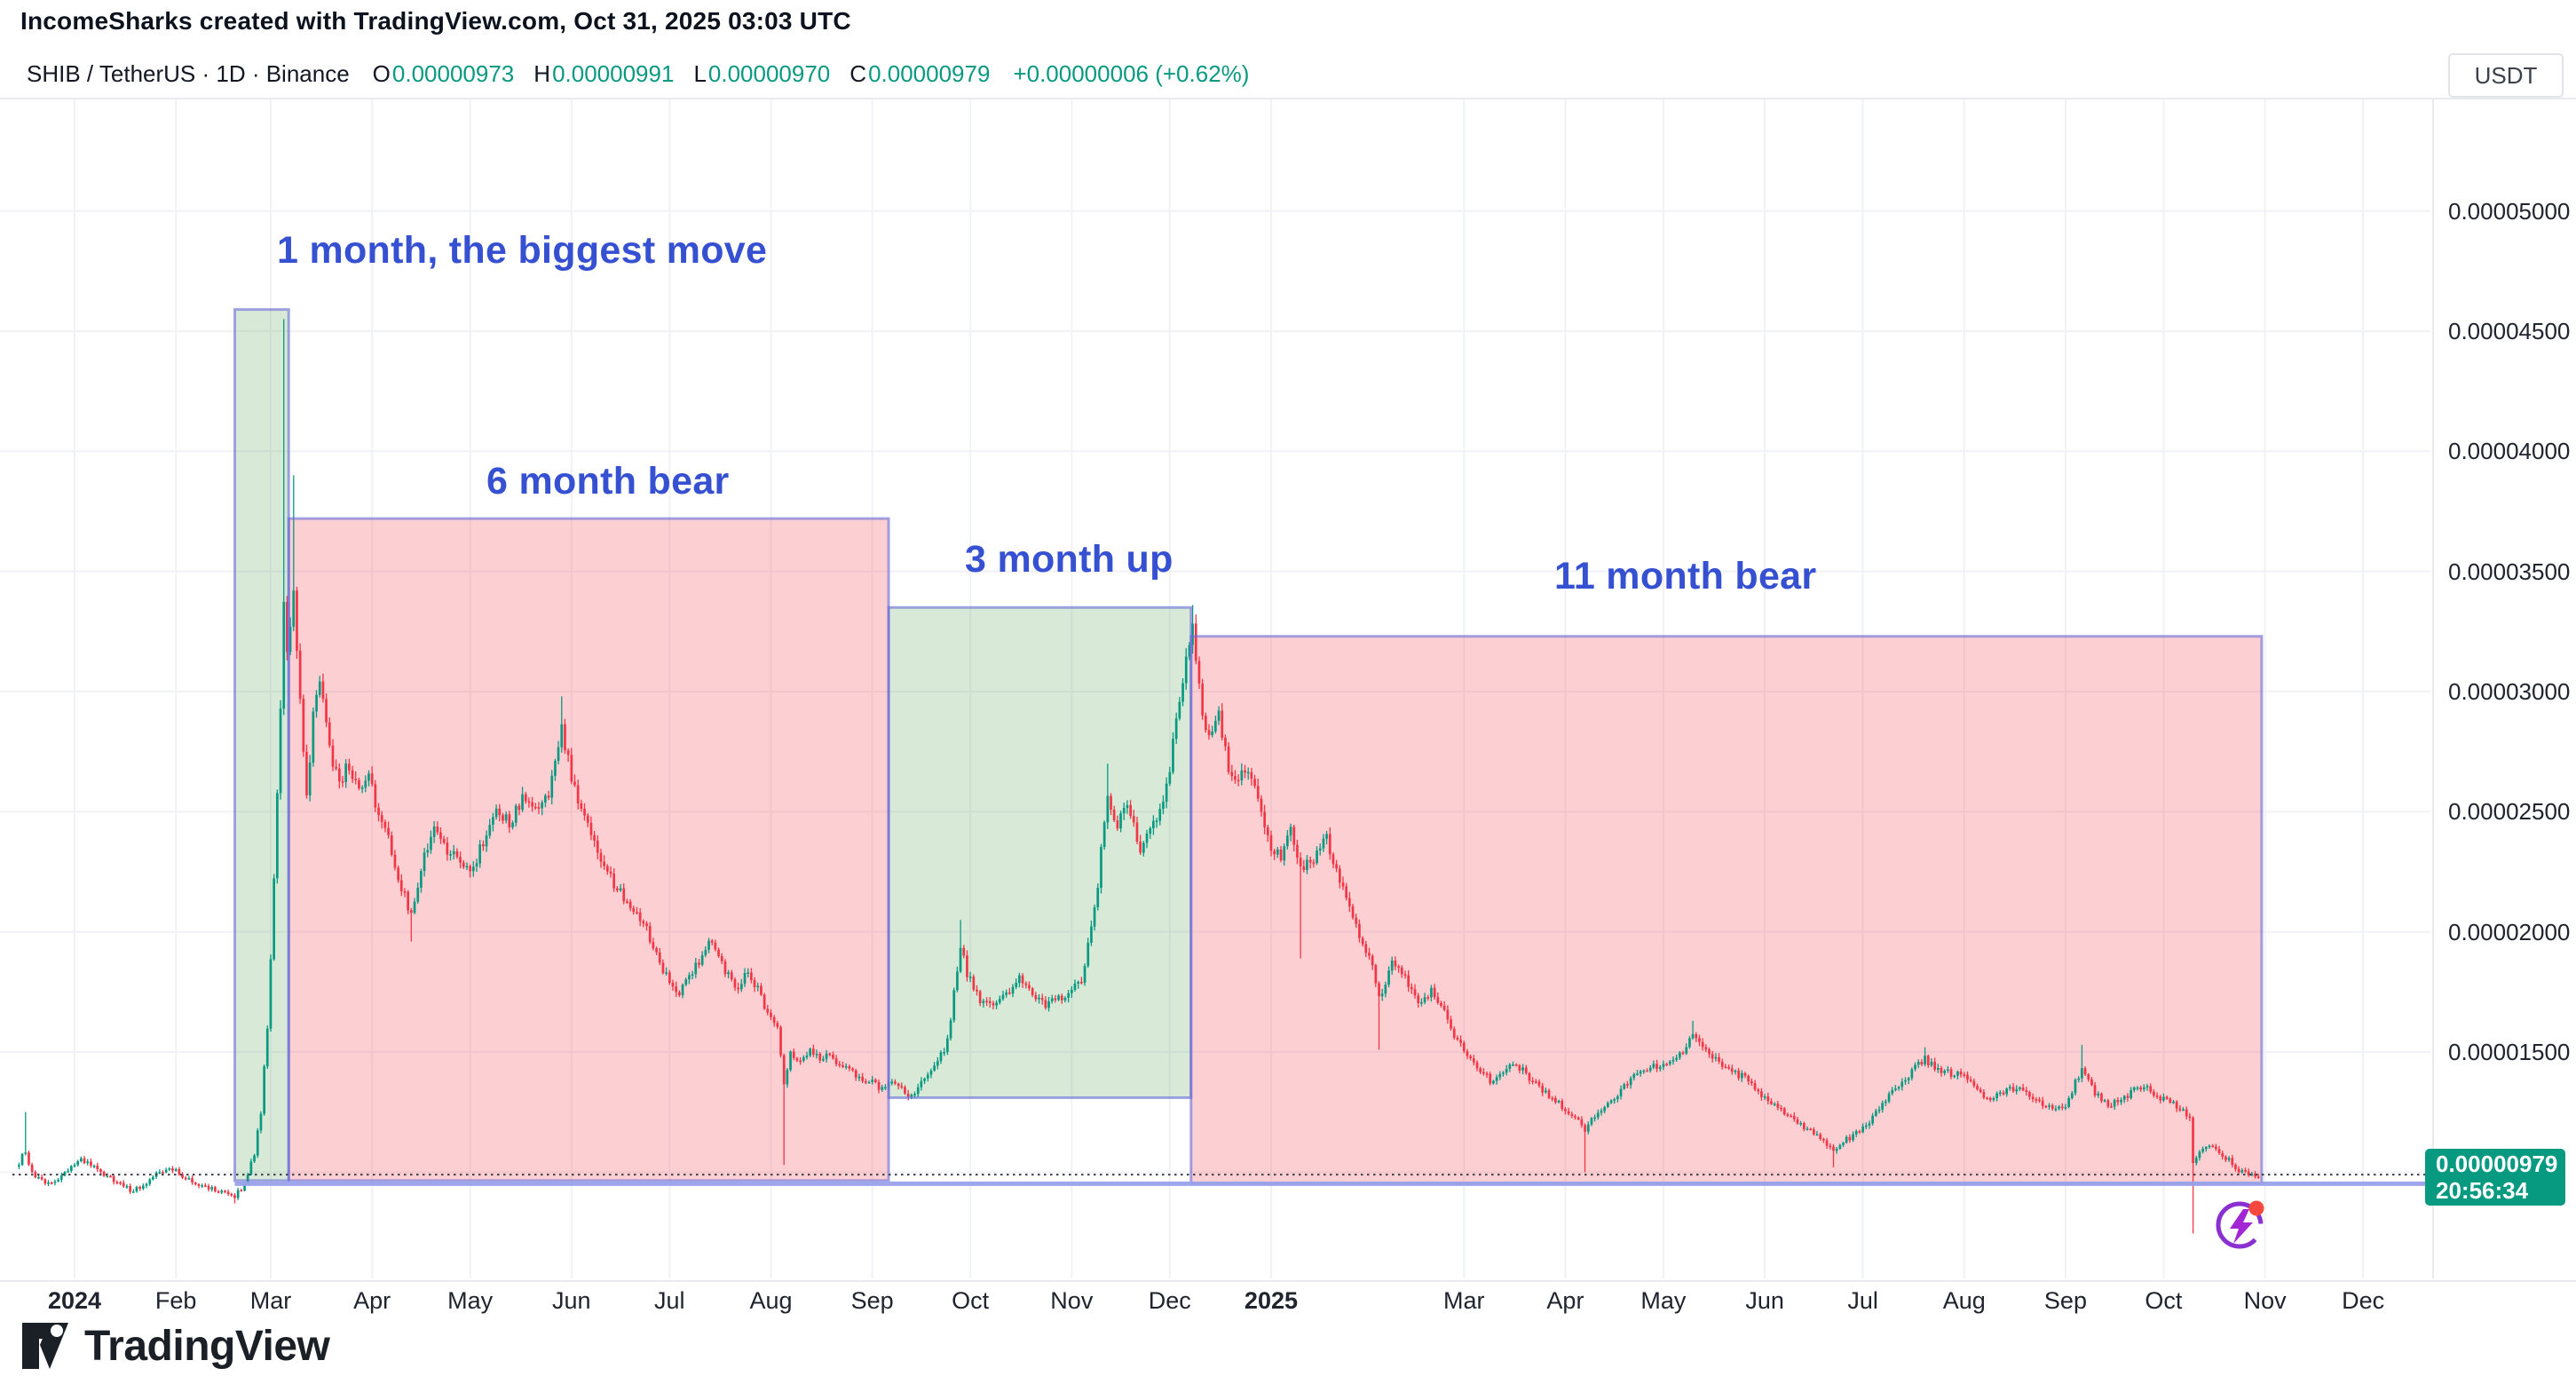  What do you see at coordinates (2509, 691) in the screenshot?
I see `price-tick-label: 0.00003000` at bounding box center [2509, 691].